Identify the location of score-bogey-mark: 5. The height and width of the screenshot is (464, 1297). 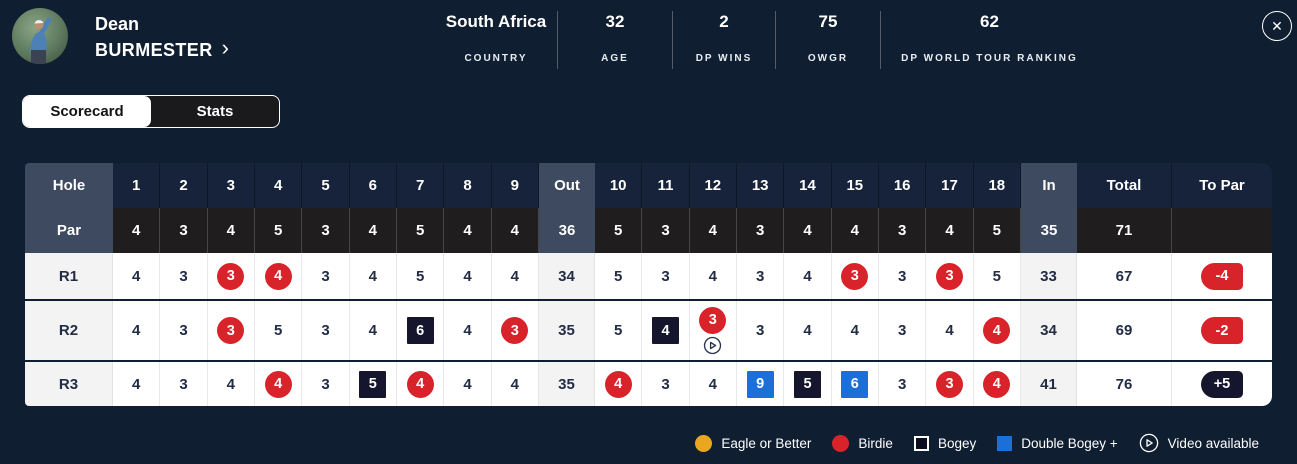
(373, 384).